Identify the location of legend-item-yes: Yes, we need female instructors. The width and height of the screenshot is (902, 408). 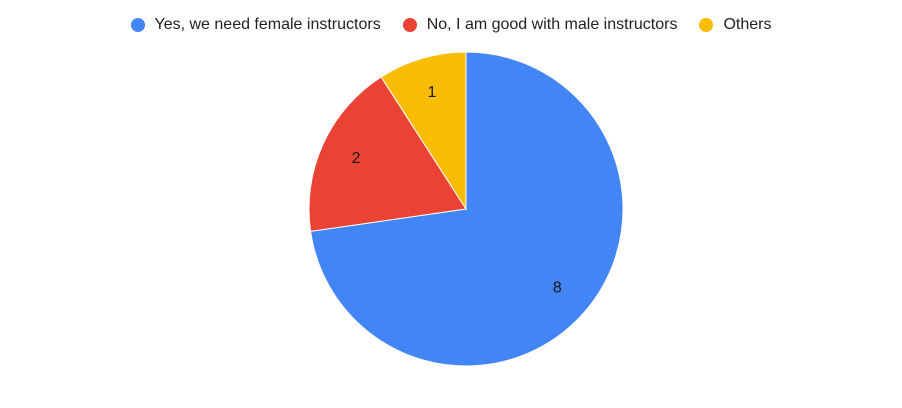
(255, 25).